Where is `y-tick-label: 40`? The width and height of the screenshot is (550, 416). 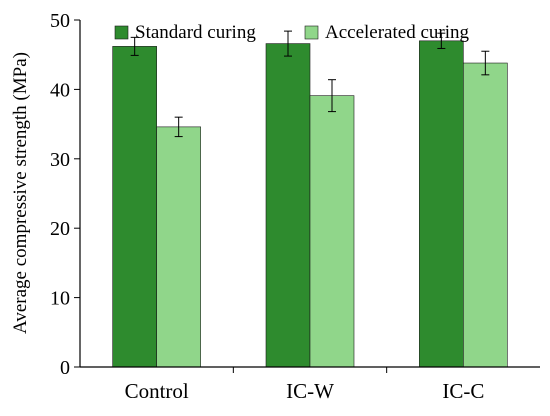
y-tick-label: 40 is located at coordinates (60, 90).